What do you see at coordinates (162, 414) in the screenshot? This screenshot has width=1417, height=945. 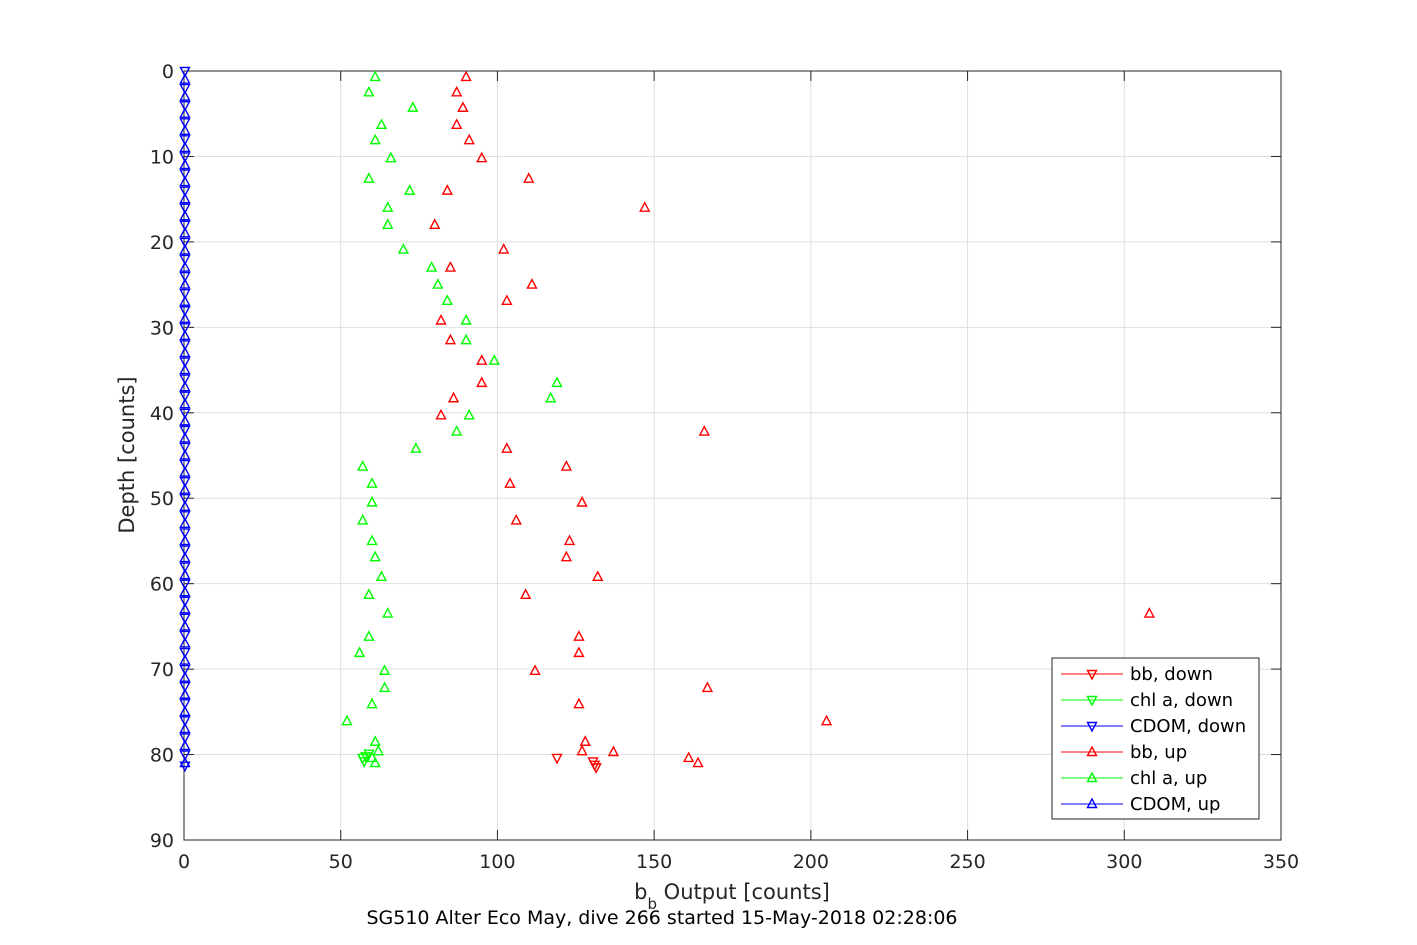 I see `y-tick-label: 40` at bounding box center [162, 414].